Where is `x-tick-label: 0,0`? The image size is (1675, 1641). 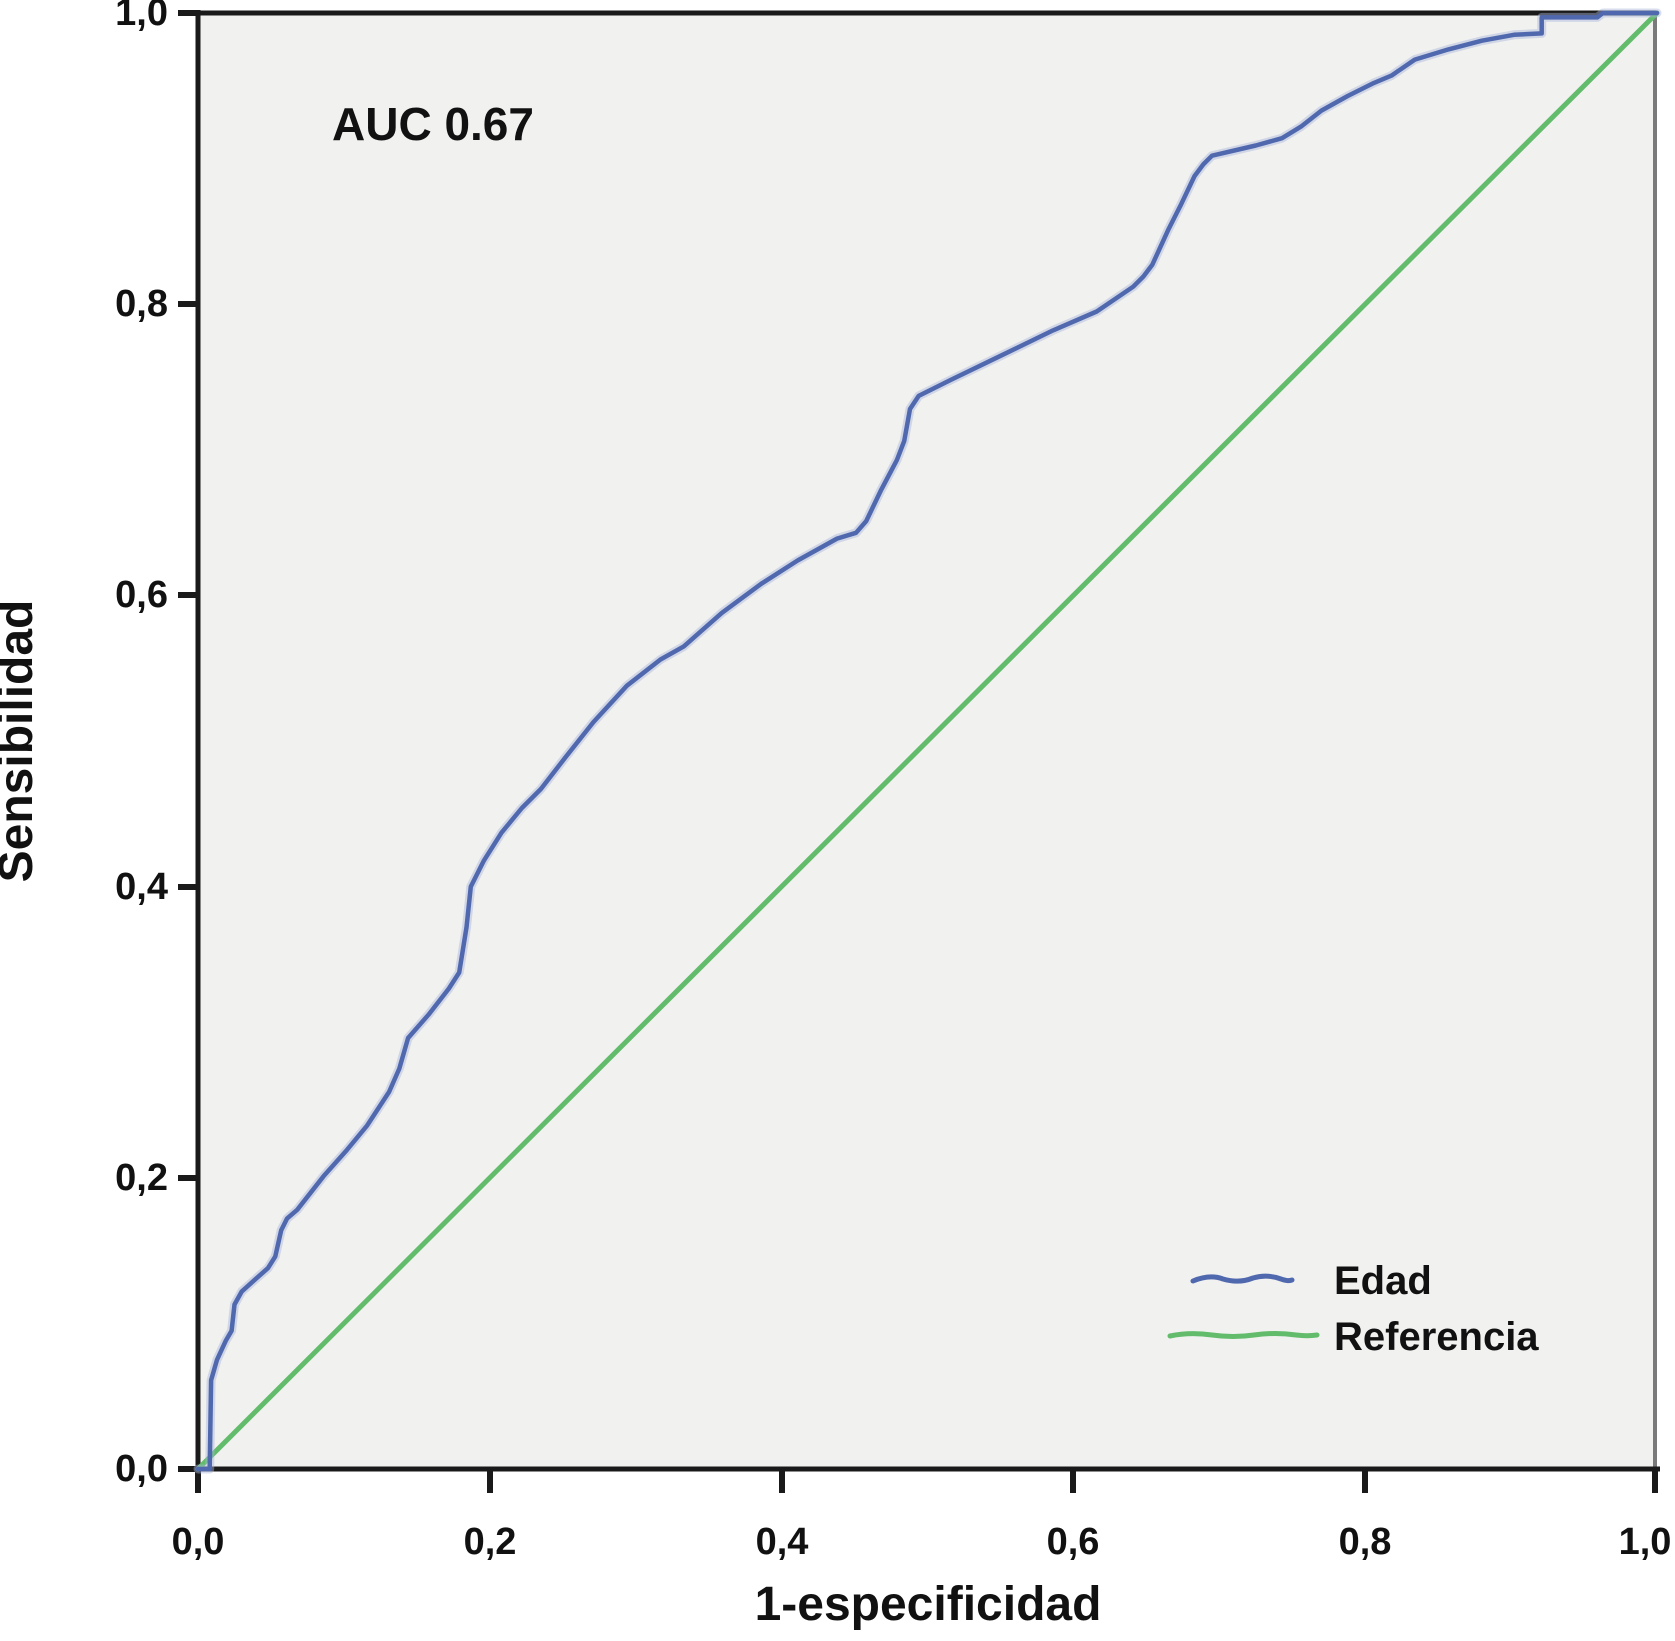 x-tick-label: 0,0 is located at coordinates (198, 1542).